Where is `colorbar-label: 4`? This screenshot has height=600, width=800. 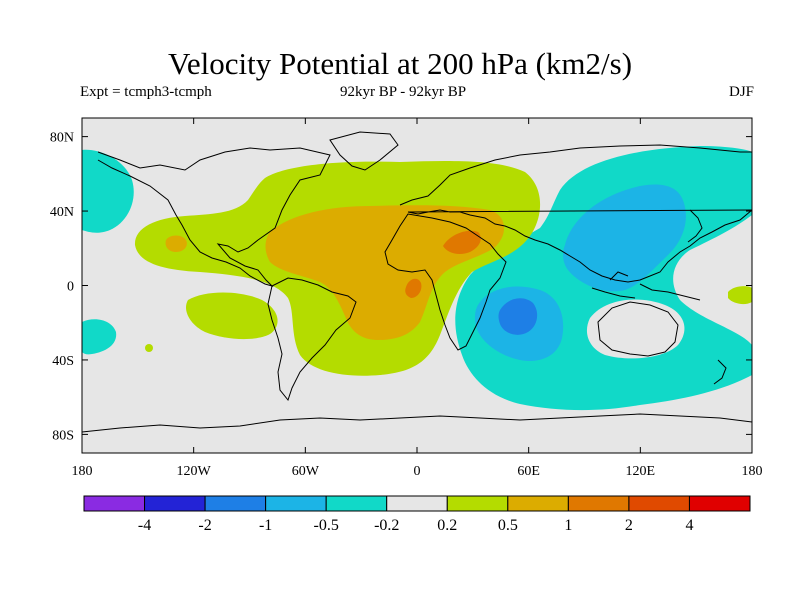
colorbar-label: 4 is located at coordinates (689, 525).